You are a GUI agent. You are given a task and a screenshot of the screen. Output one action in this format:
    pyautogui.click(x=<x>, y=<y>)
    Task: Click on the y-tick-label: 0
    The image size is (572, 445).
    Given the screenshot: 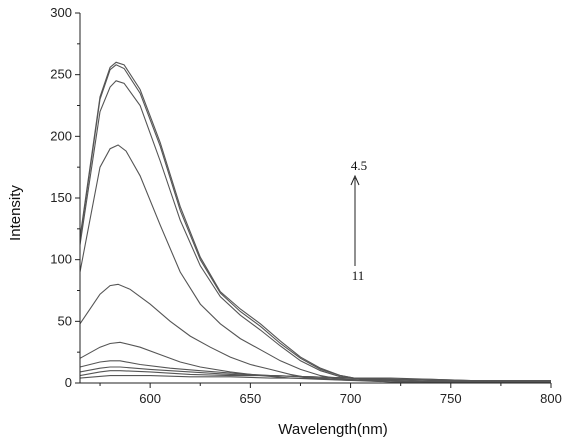 What is the action you would take?
    pyautogui.click(x=68, y=382)
    